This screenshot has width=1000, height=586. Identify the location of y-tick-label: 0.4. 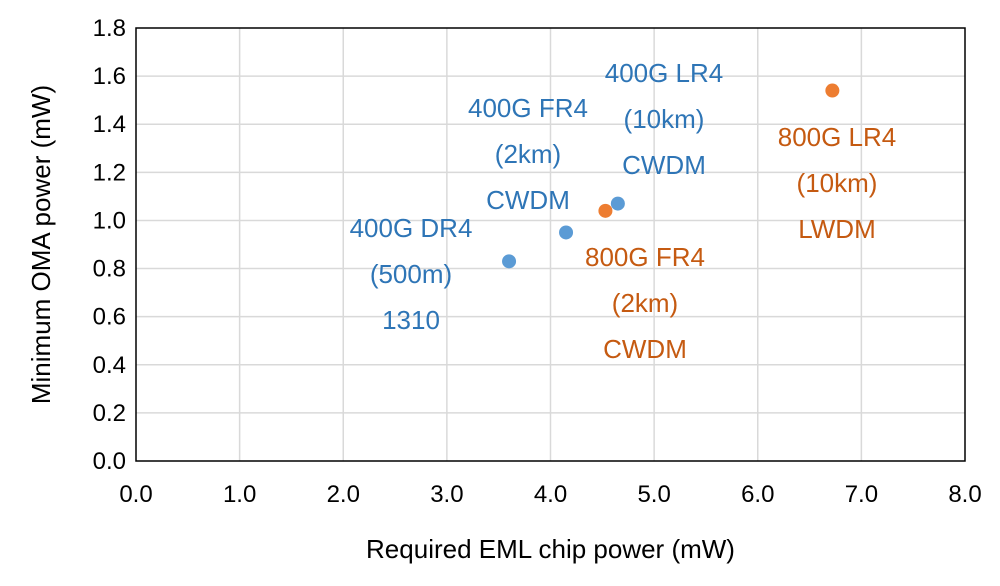
(109, 365).